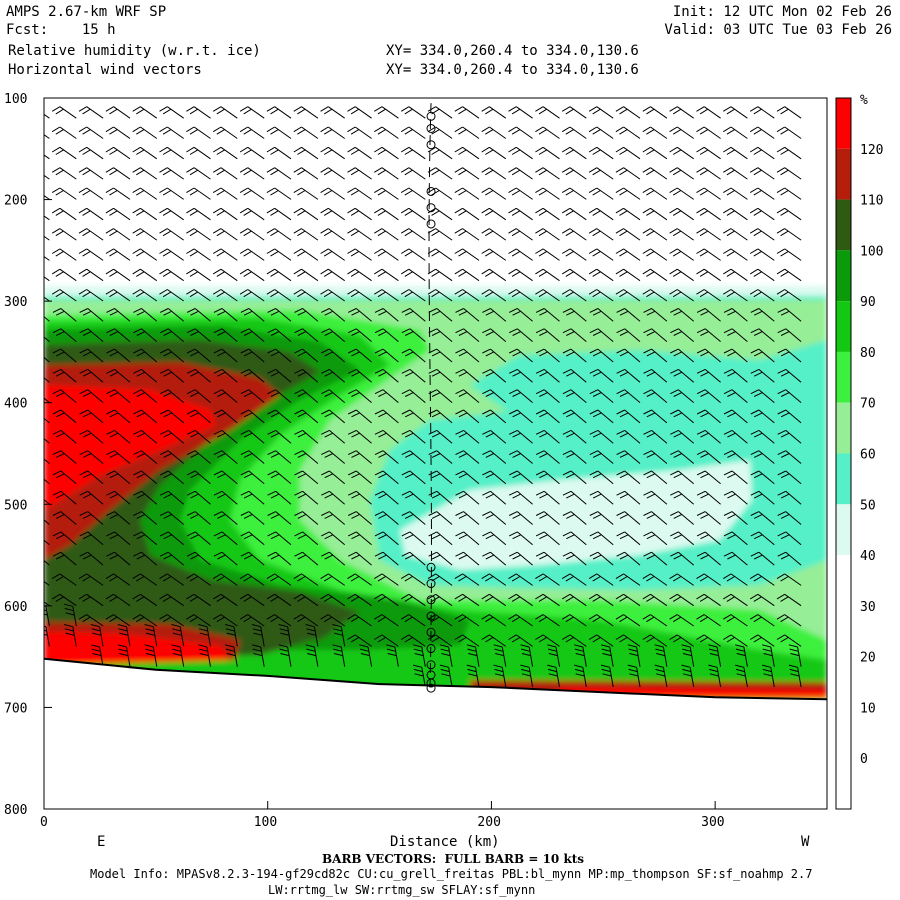  What do you see at coordinates (101, 842) in the screenshot?
I see `x-end-left: E` at bounding box center [101, 842].